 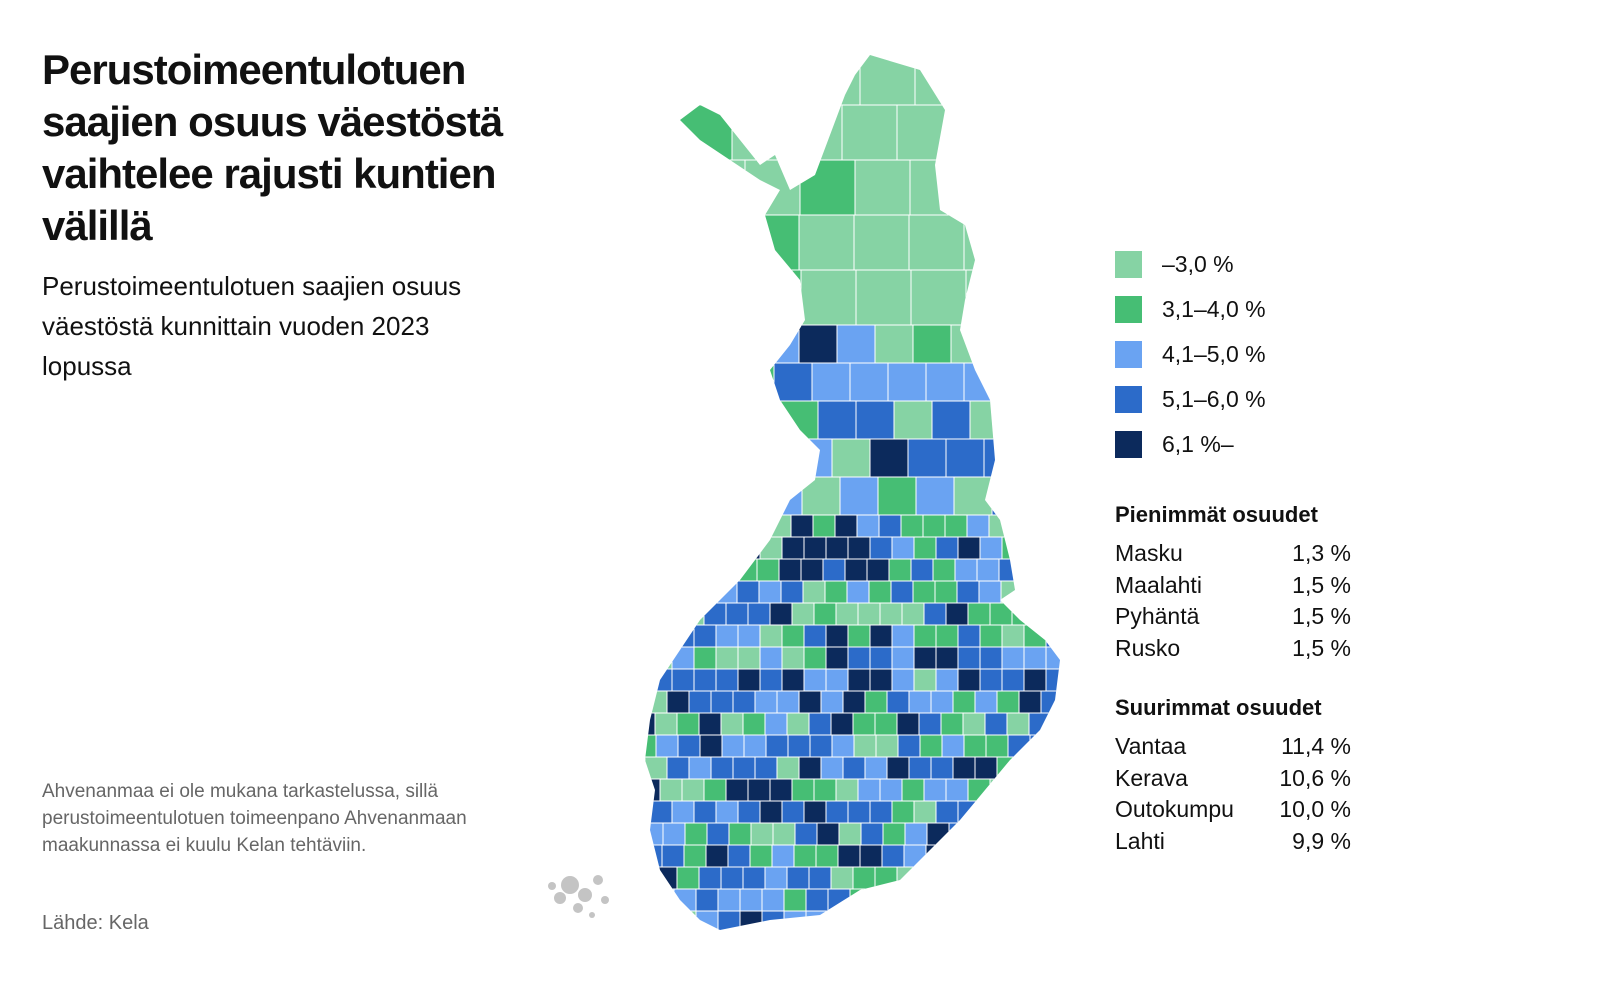 What do you see at coordinates (1321, 553) in the screenshot?
I see `share: 1,3 %` at bounding box center [1321, 553].